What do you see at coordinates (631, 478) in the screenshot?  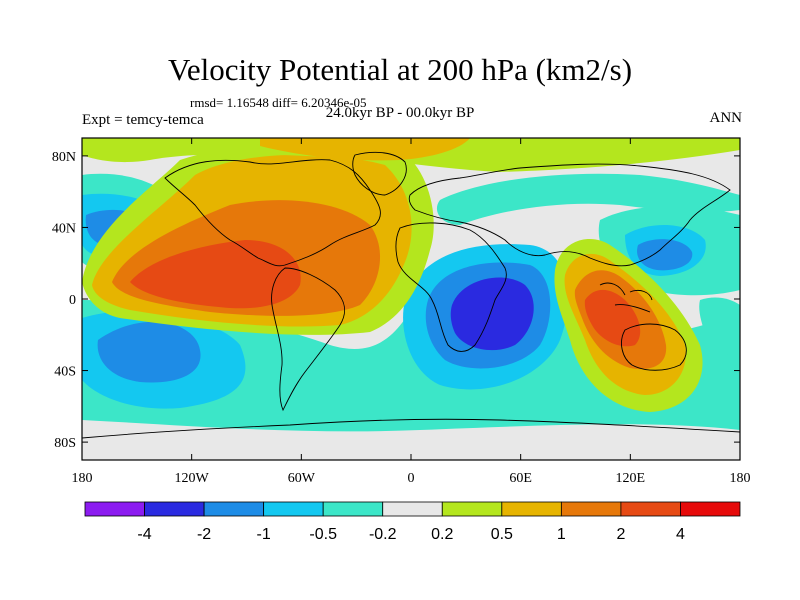 I see `x-tick-label: 120E` at bounding box center [631, 478].